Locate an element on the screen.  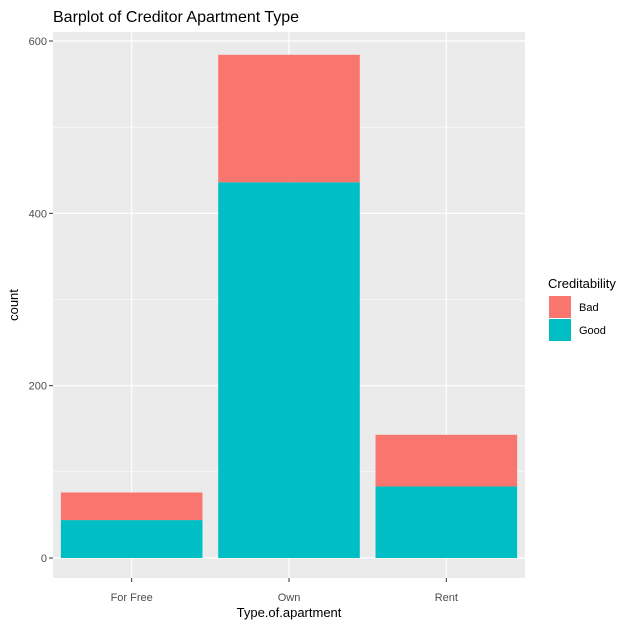
y-tick-label: 200 is located at coordinates (38, 387).